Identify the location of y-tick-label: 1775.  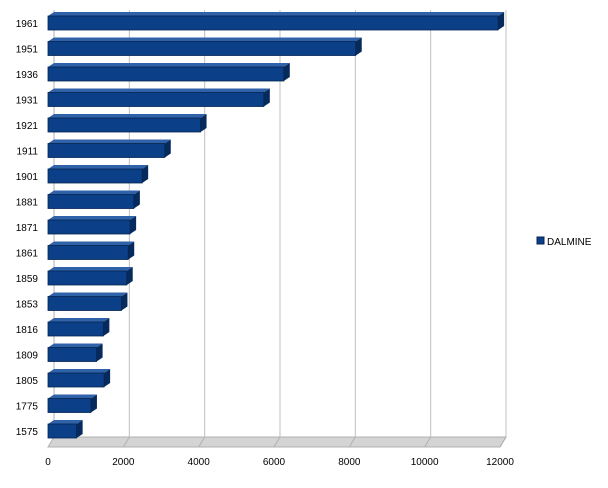
(27, 407).